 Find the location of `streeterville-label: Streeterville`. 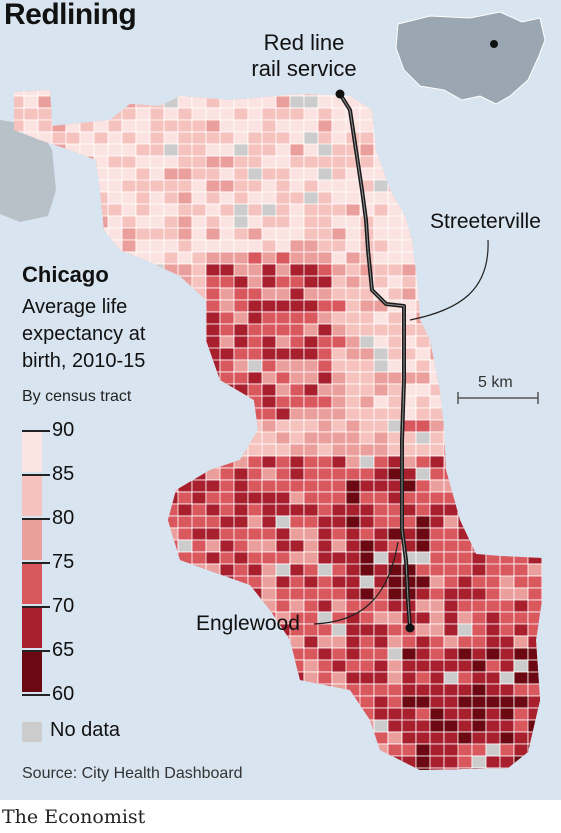

streeterville-label: Streeterville is located at coordinates (485, 221).